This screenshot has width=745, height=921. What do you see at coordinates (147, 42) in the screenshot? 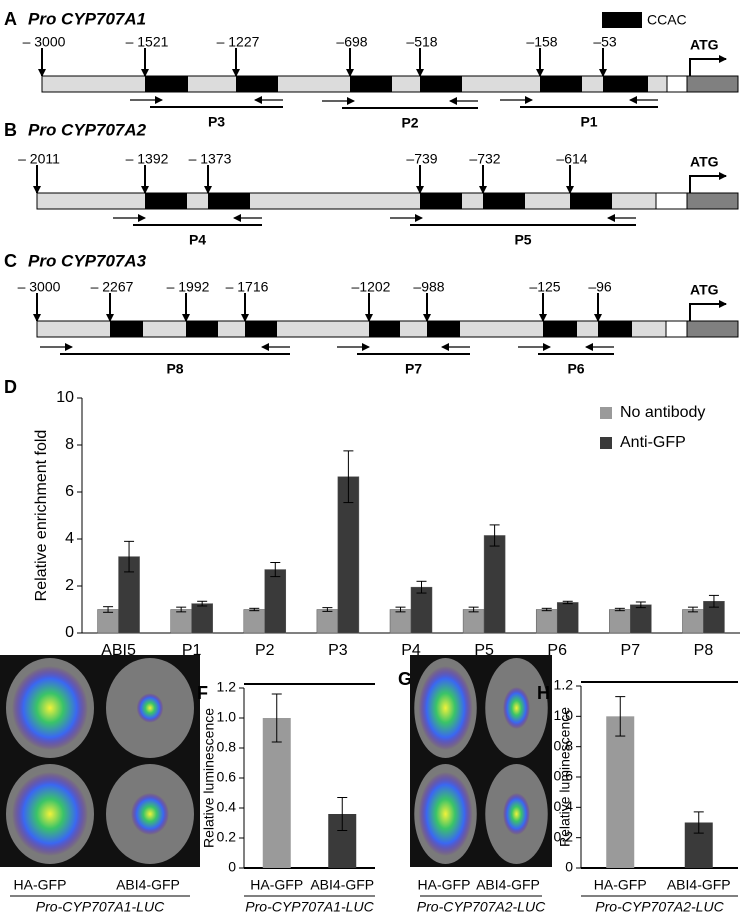
I see `site-label: – 1521` at bounding box center [147, 42].